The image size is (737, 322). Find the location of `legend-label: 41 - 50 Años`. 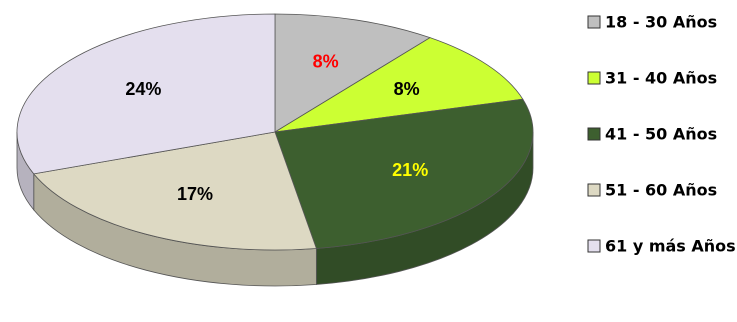

legend-label: 41 - 50 Años is located at coordinates (661, 134).